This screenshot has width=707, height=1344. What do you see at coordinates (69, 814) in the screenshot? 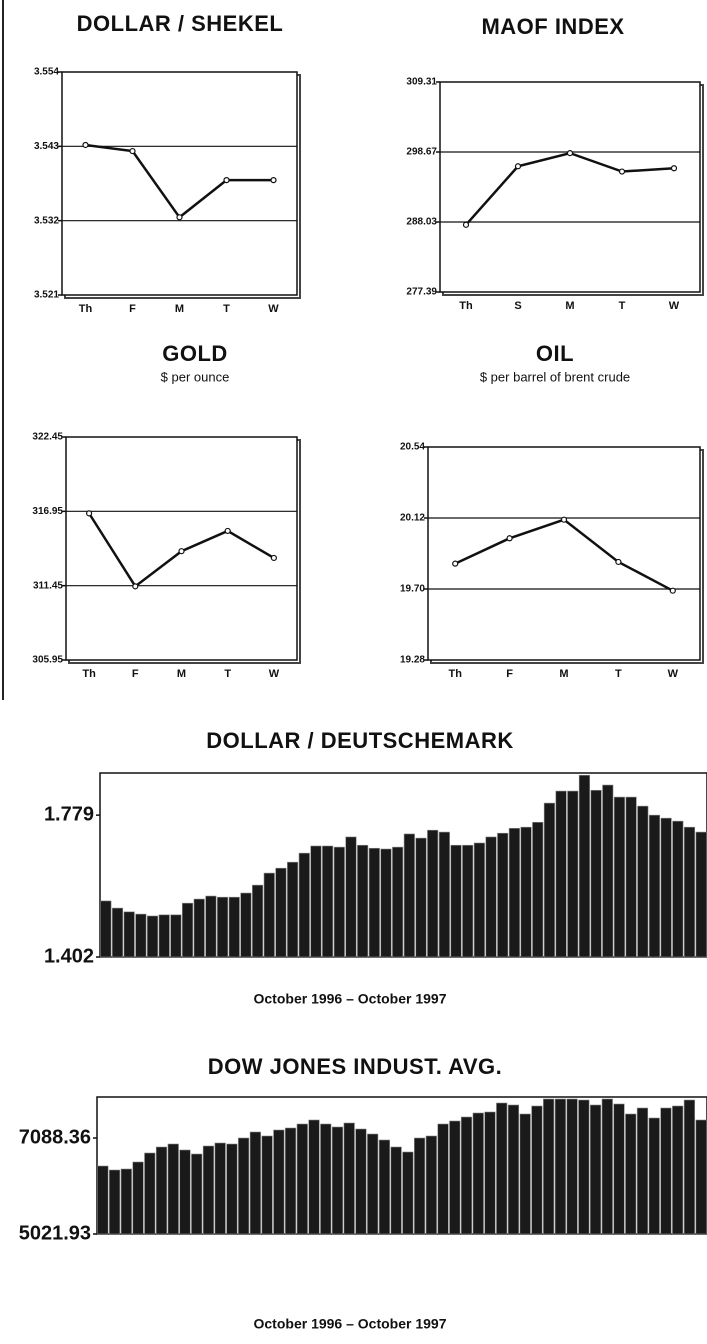
I see `y-tick-label: 1.779` at bounding box center [69, 814].